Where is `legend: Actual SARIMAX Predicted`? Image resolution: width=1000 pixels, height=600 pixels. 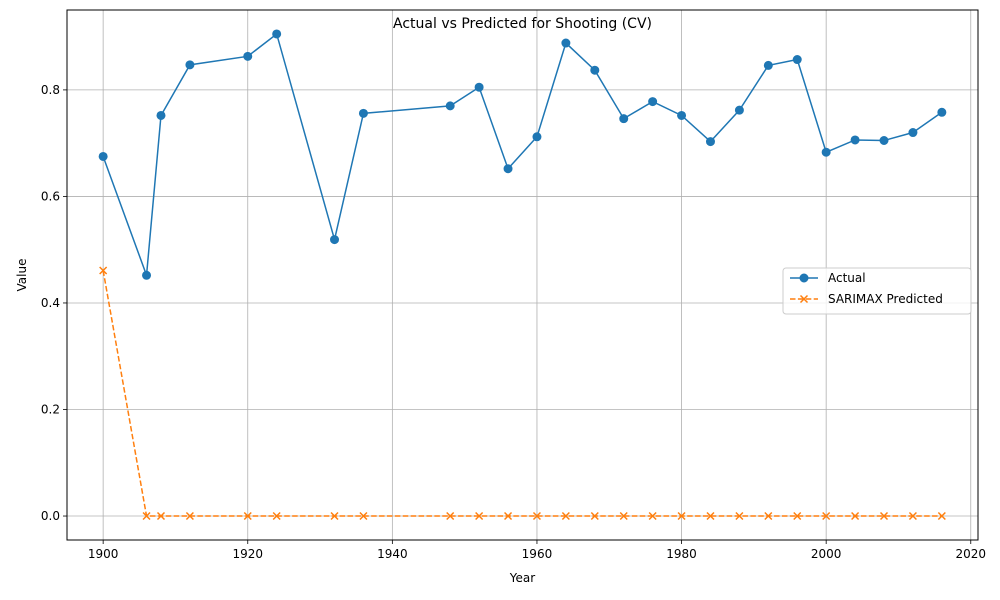
legend: Actual SARIMAX Predicted is located at coordinates (877, 291).